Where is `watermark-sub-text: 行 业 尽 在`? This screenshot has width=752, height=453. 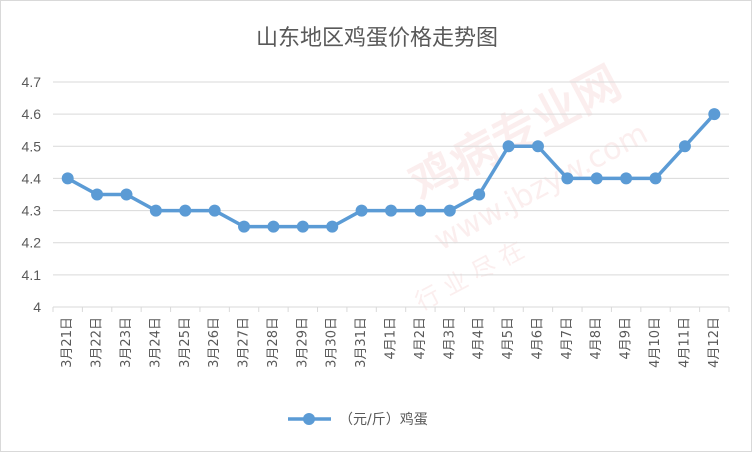
watermark-sub-text: 行 业 尽 在 is located at coordinates (470, 276).